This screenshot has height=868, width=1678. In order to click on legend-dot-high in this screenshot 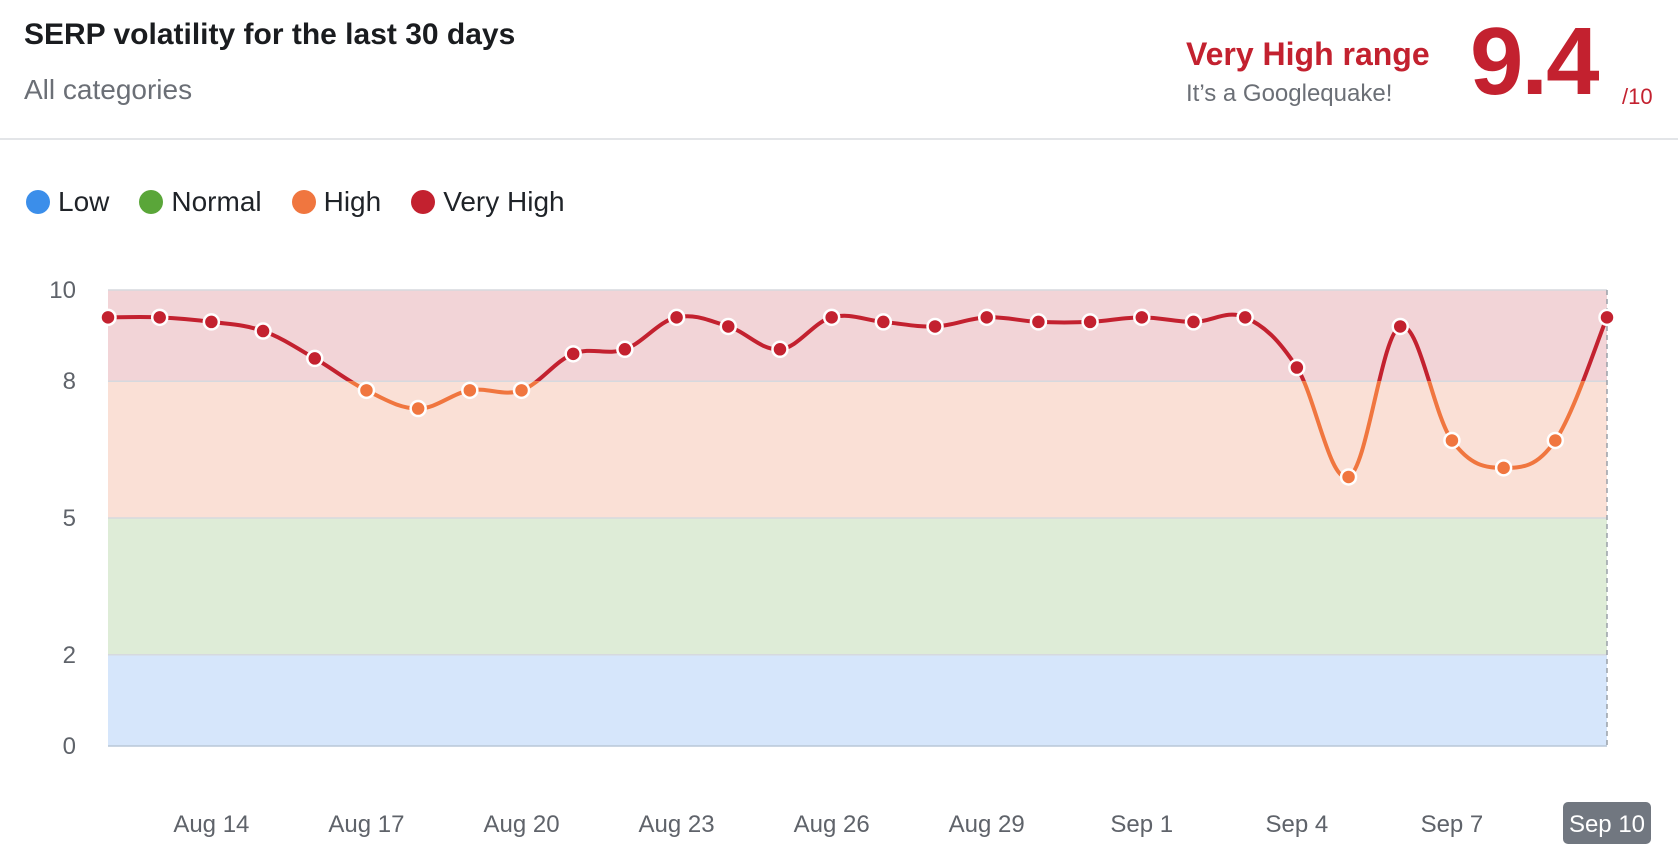, I will do `click(303, 202)`.